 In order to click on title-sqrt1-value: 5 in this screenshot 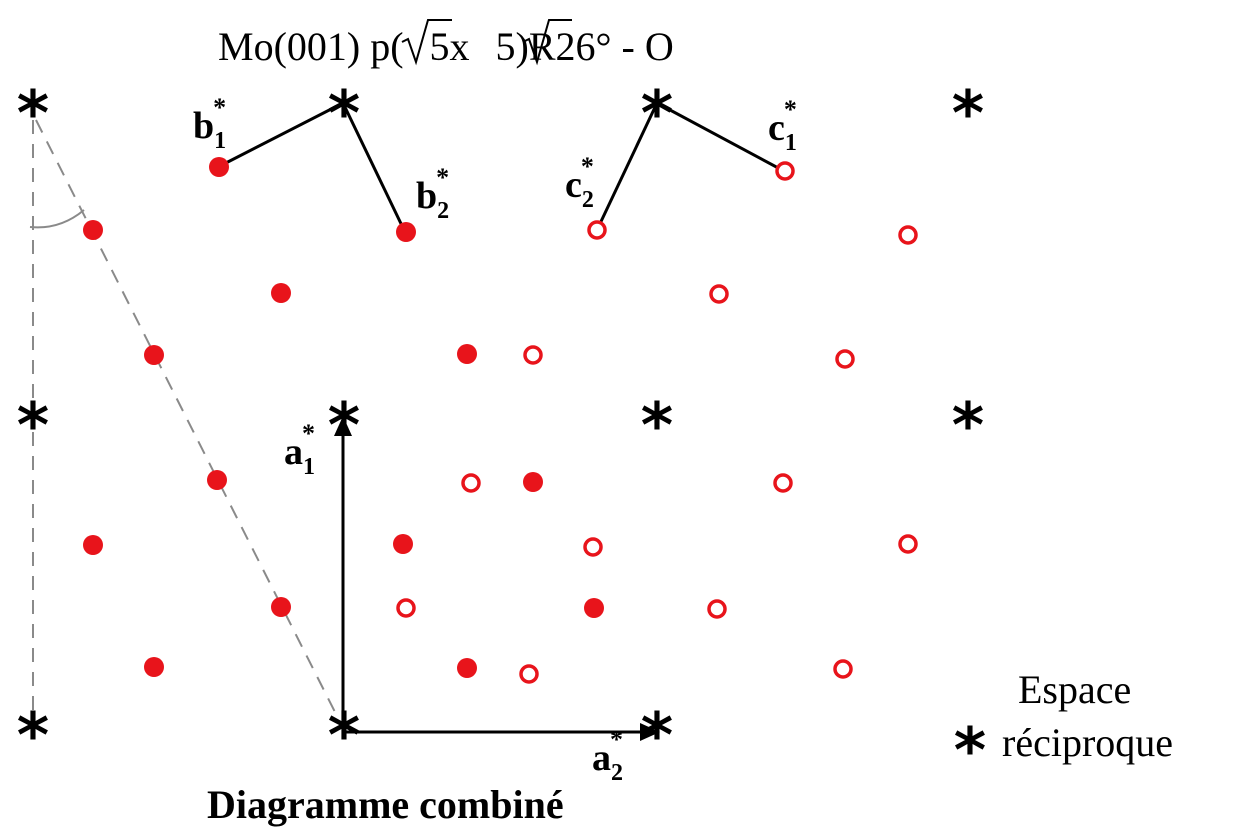, I will do `click(440, 46)`.